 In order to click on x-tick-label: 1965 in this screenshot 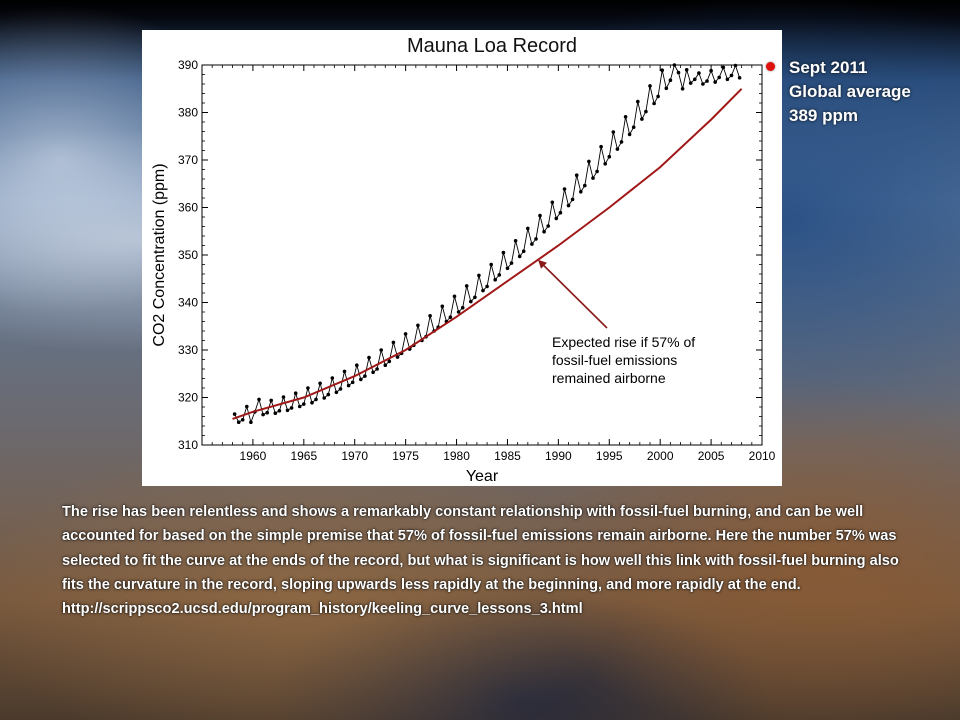, I will do `click(303, 456)`.